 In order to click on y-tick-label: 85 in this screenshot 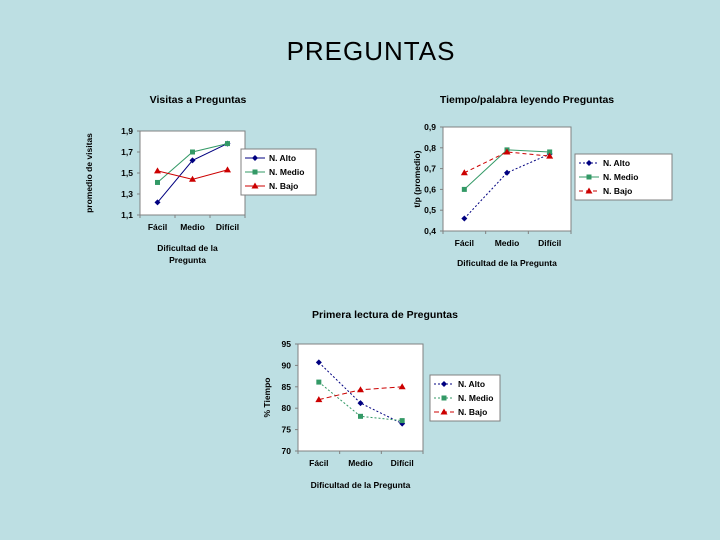, I will do `click(287, 387)`.